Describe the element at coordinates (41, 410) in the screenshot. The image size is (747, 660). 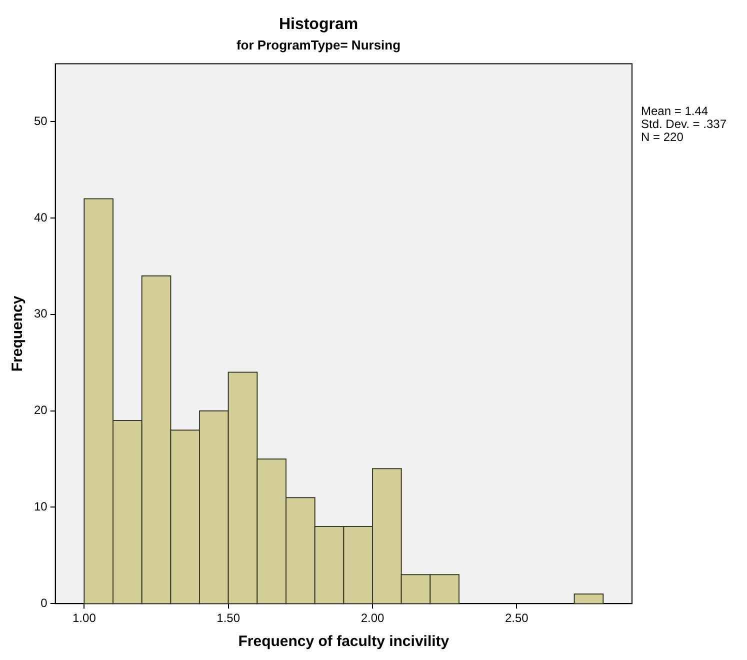
I see `y-tick-label: 20` at that location.